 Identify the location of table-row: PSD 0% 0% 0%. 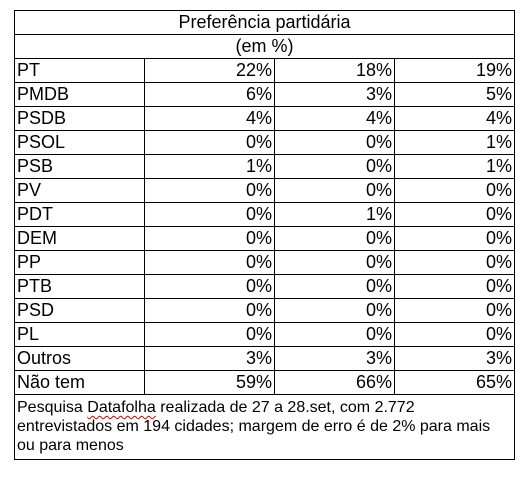
(265, 310).